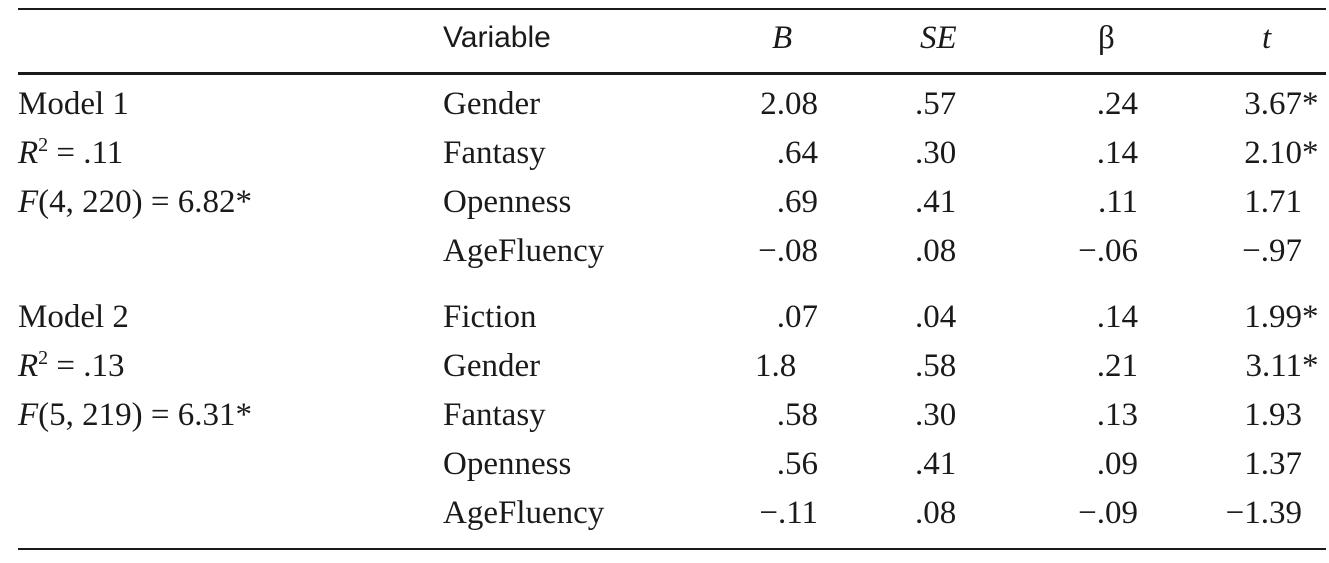 The width and height of the screenshot is (1329, 563). What do you see at coordinates (936, 317) in the screenshot?
I see `table-row-se: .04` at bounding box center [936, 317].